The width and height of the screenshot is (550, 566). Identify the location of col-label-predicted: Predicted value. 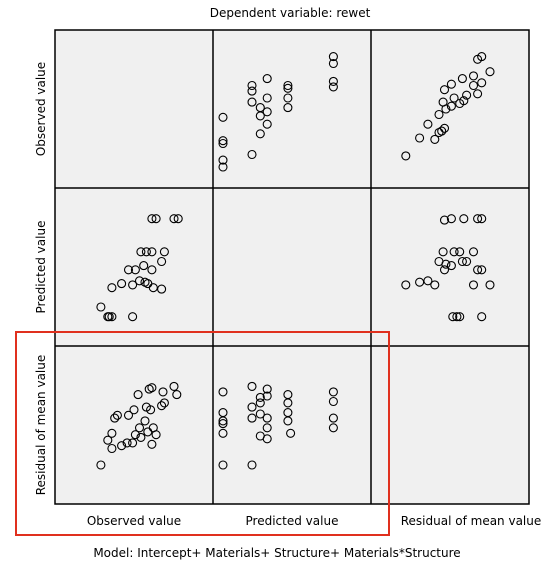
(292, 521).